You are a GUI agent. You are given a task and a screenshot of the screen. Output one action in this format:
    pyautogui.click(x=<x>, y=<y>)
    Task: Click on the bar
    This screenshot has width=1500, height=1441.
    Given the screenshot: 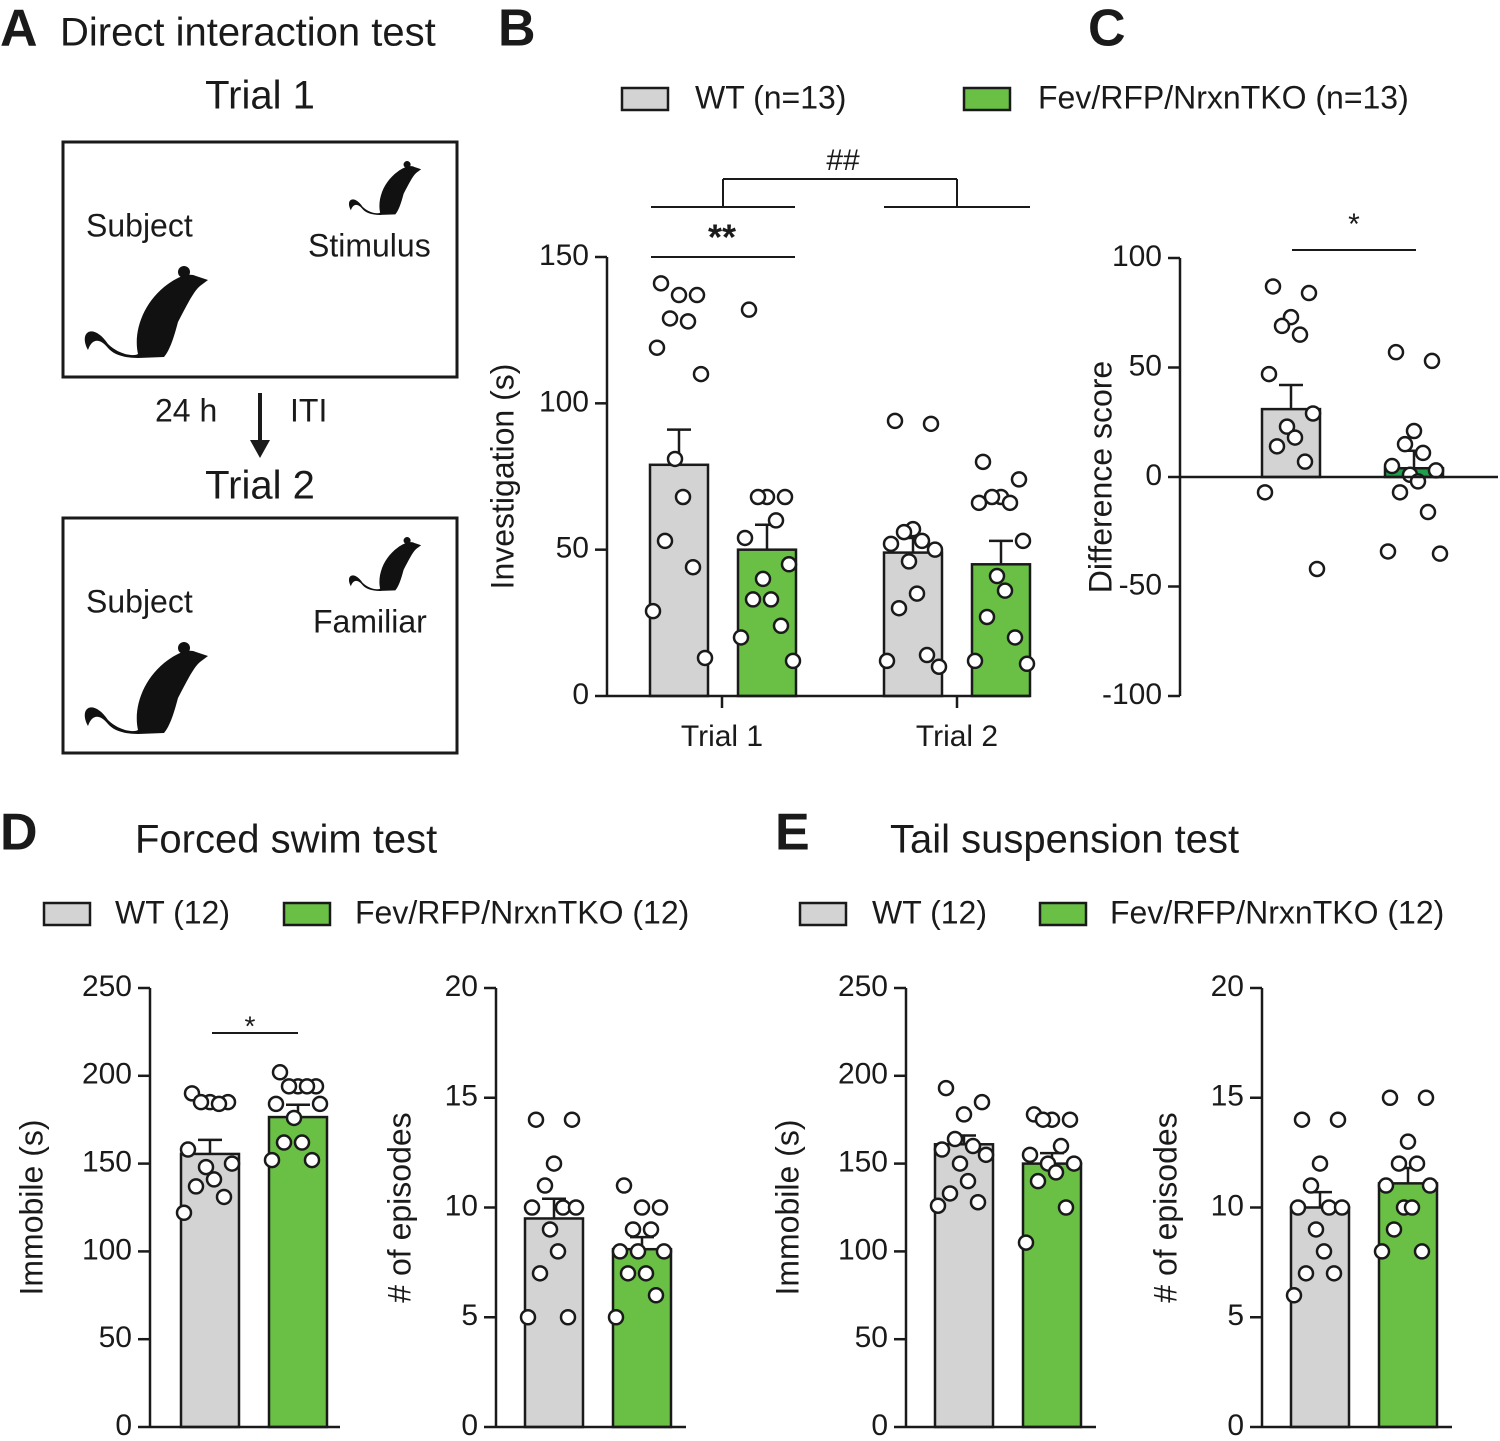 What is the action you would take?
    pyautogui.click(x=1408, y=1305)
    